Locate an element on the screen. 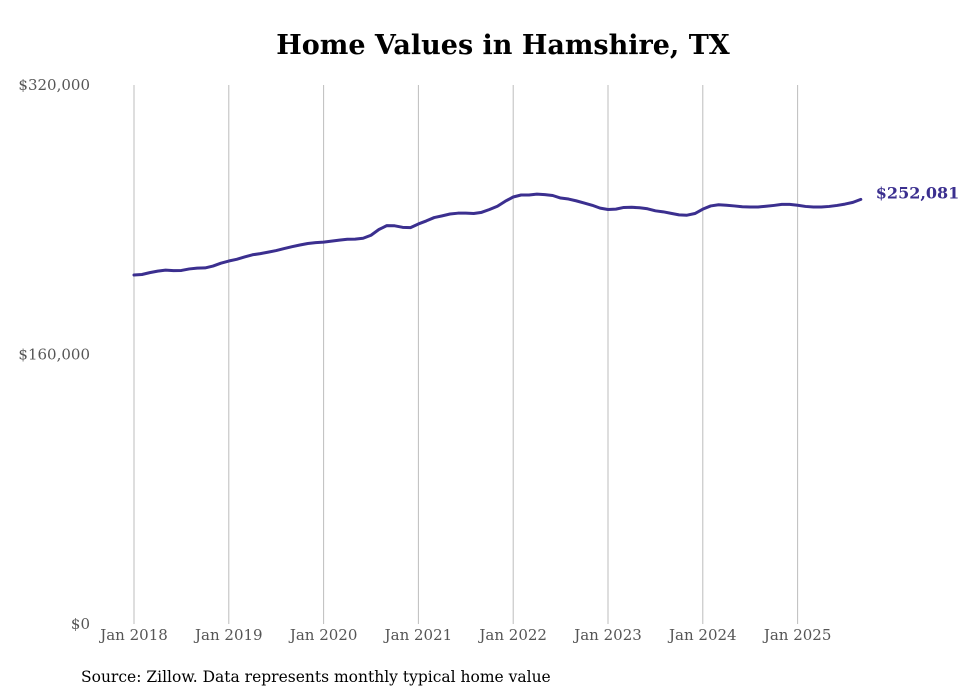 The height and width of the screenshot is (699, 980). x-tick-label: Jan 2025 is located at coordinates (797, 635).